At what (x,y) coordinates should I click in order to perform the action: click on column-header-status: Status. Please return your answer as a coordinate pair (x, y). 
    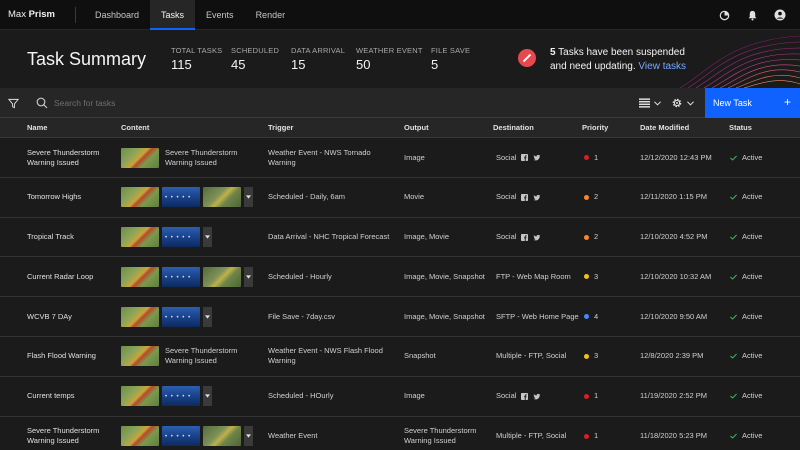
    Looking at the image, I should click on (740, 127).